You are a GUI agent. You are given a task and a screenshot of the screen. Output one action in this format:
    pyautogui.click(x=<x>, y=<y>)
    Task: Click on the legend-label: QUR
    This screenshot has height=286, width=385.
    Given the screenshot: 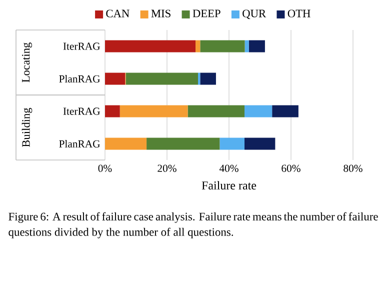 What is the action you would take?
    pyautogui.click(x=254, y=15)
    